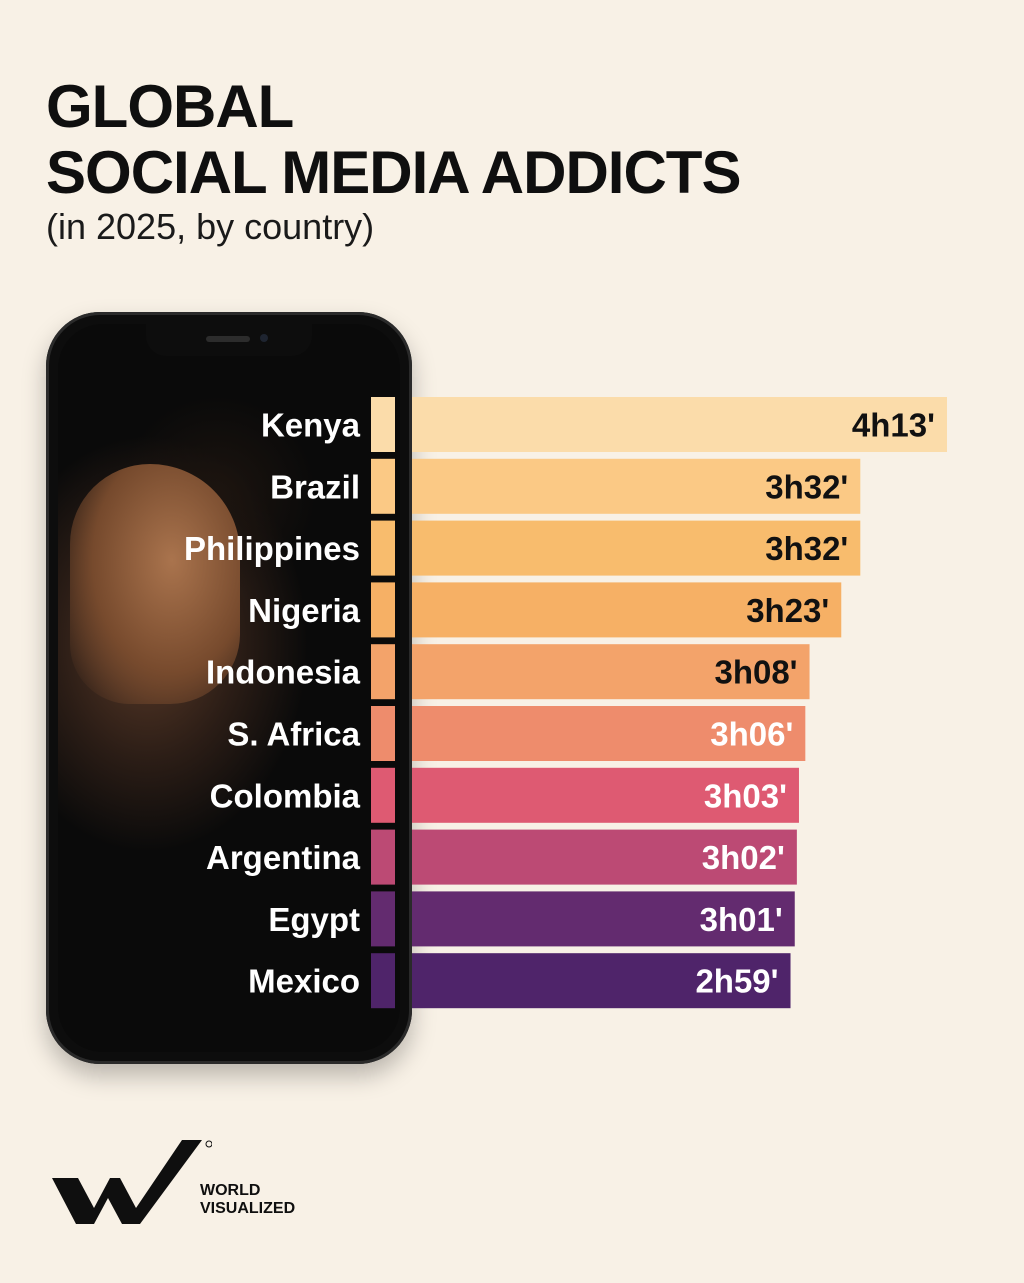 This screenshot has height=1283, width=1024. Describe the element at coordinates (743, 857) in the screenshot. I see `value-label-7: 3h02'` at that location.